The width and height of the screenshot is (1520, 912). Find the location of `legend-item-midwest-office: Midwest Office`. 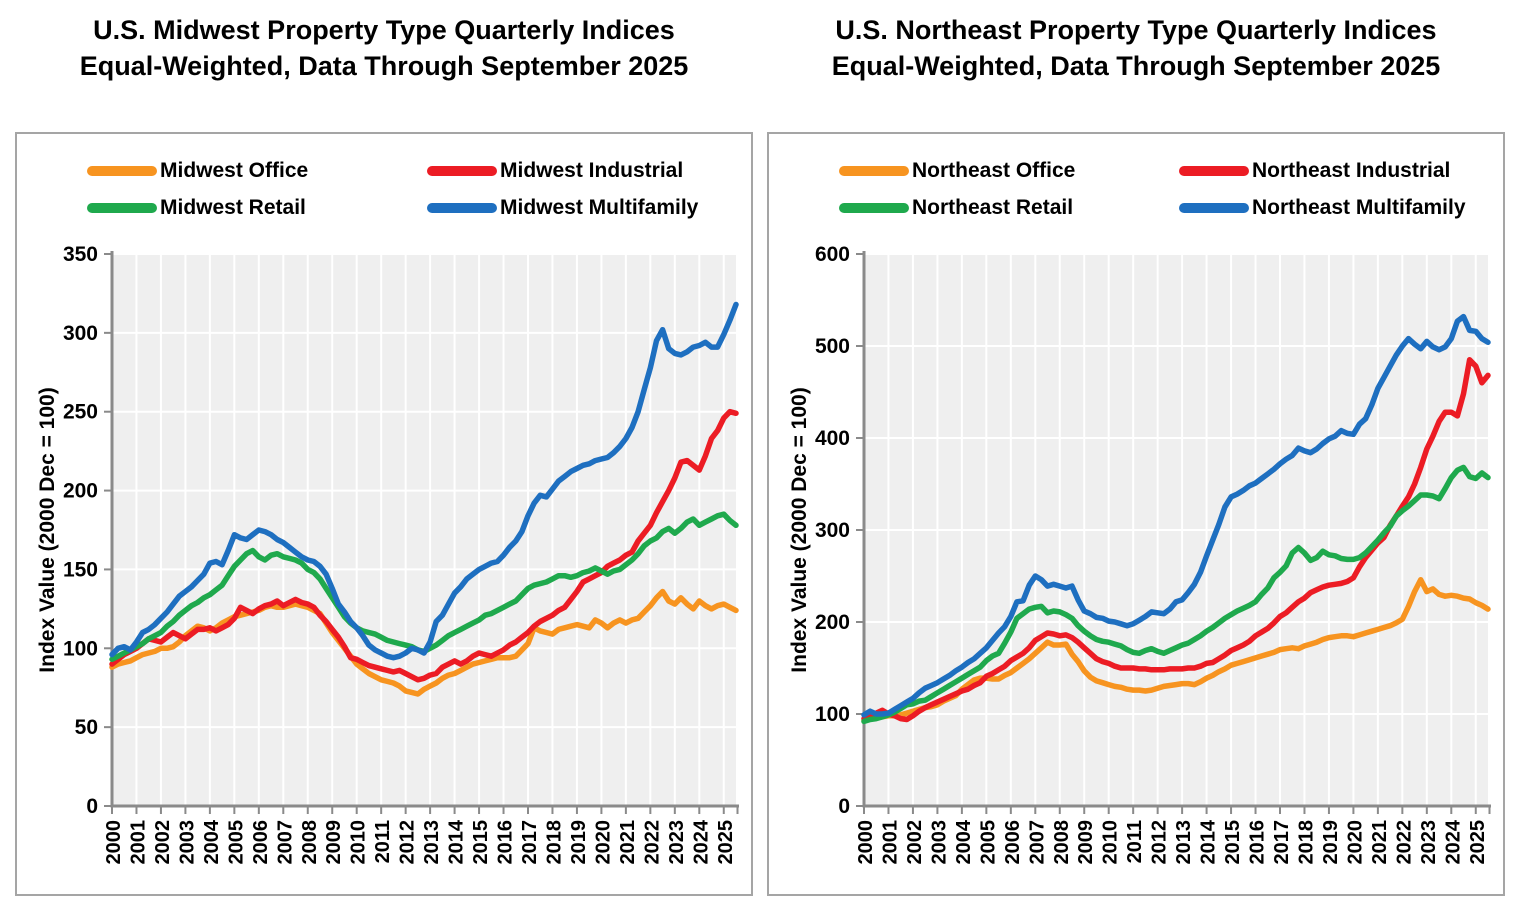

legend-item-midwest-office: Midwest Office is located at coordinates (257, 171).